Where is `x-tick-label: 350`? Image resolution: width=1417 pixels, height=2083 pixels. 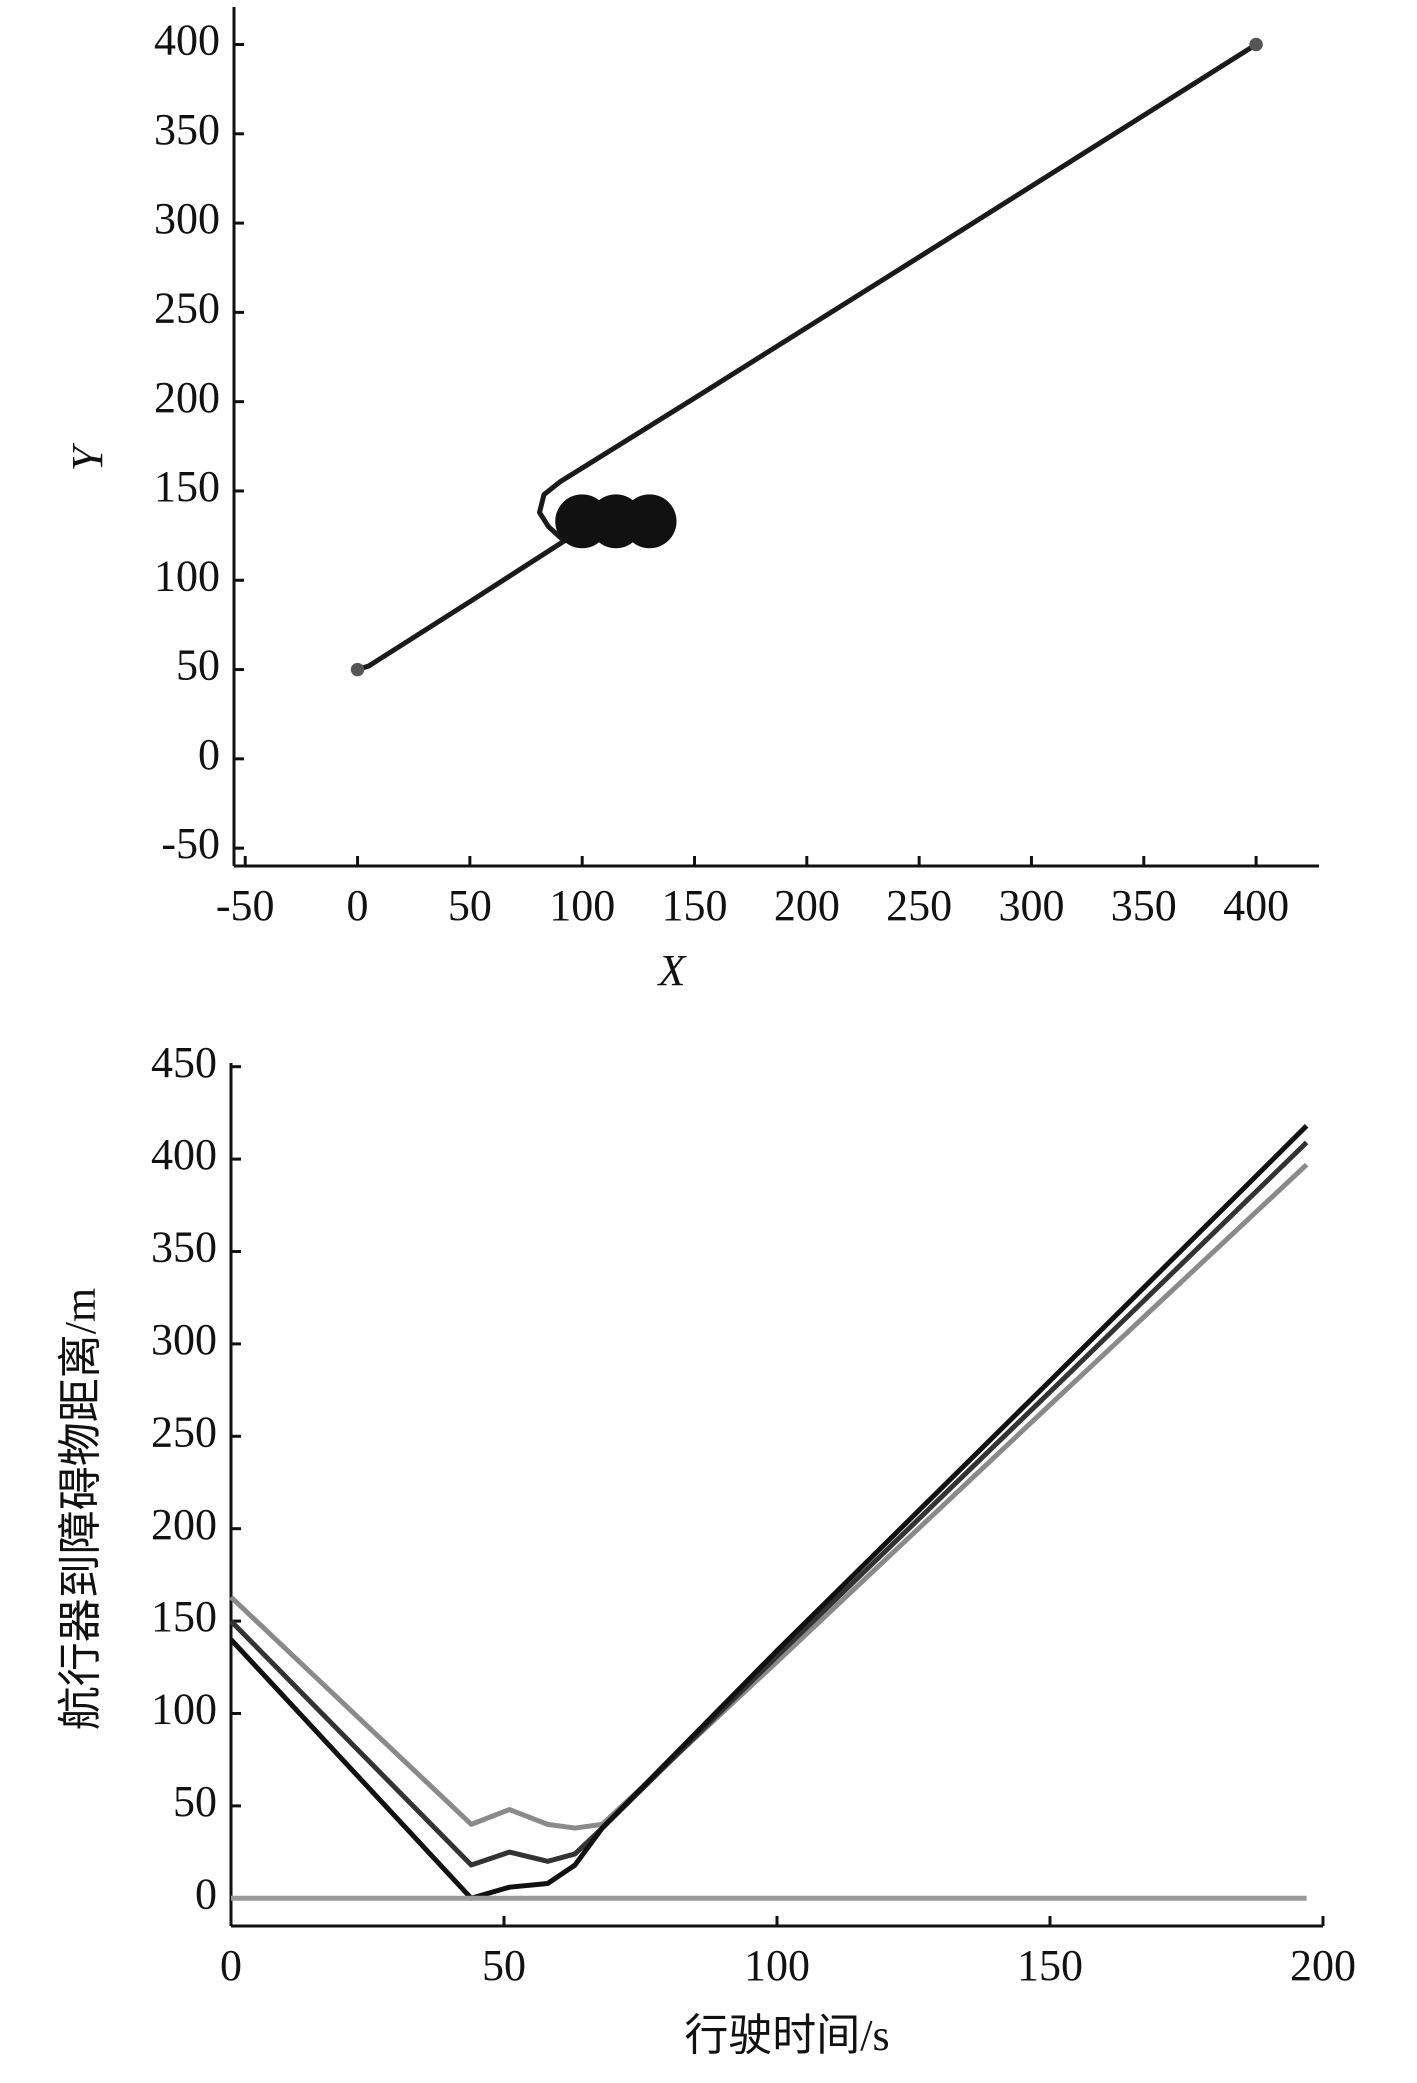 x-tick-label: 350 is located at coordinates (1144, 905).